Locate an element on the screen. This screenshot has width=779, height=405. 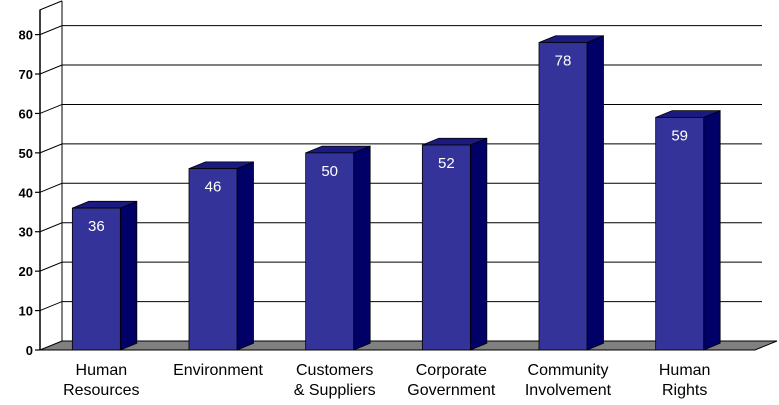
y-axis: 0 10 20 30 40 50 60 70 80 is located at coordinates (30, 183).